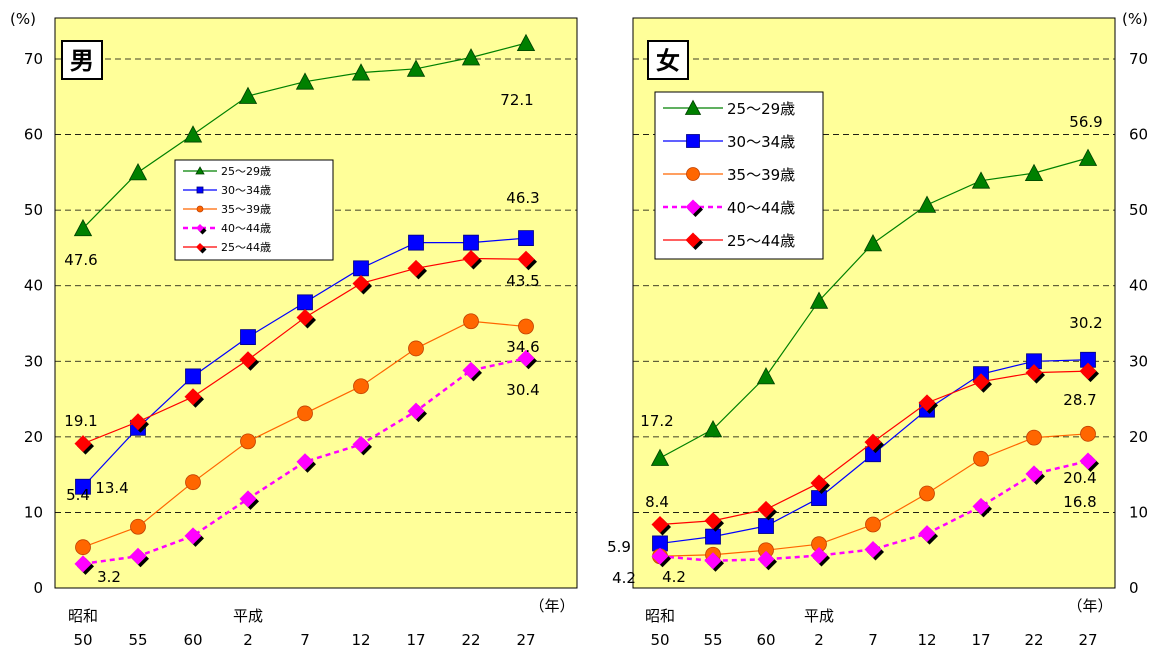 The height and width of the screenshot is (650, 1165). What do you see at coordinates (80, 421) in the screenshot?
I see `data-label: 19.1` at bounding box center [80, 421].